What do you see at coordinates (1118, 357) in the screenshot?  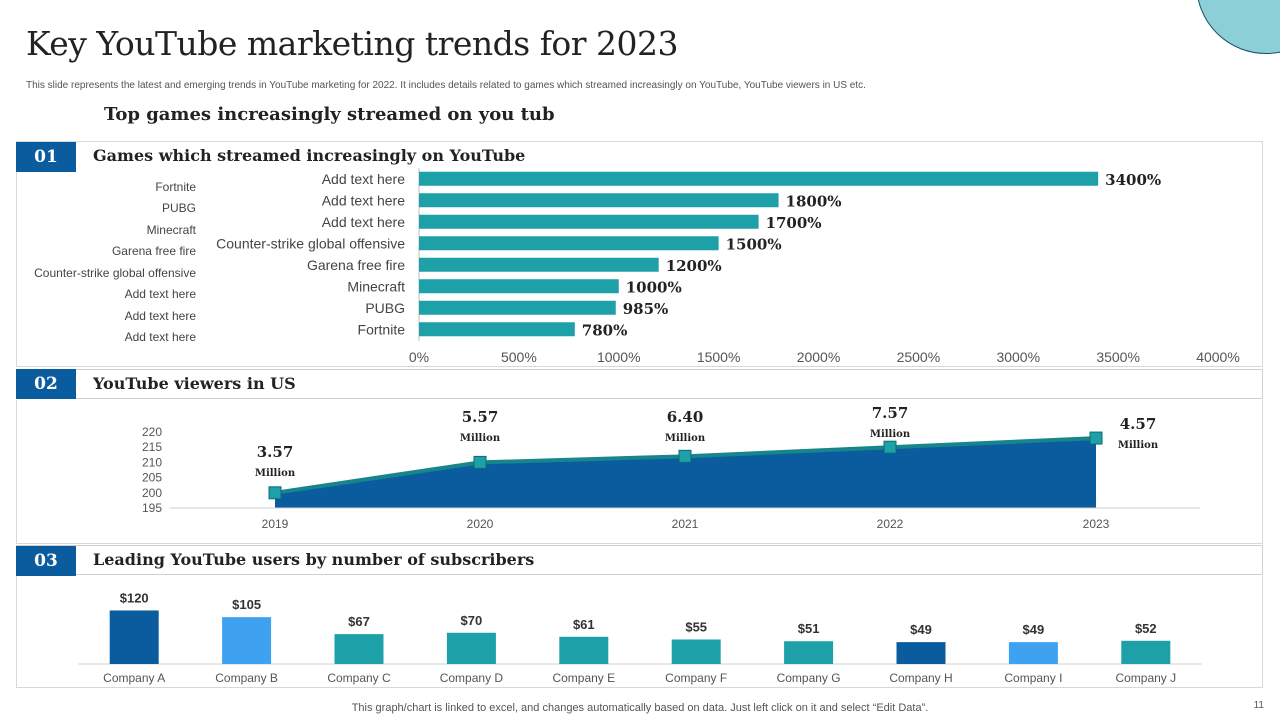 I see `x-tick-label: 3500%` at bounding box center [1118, 357].